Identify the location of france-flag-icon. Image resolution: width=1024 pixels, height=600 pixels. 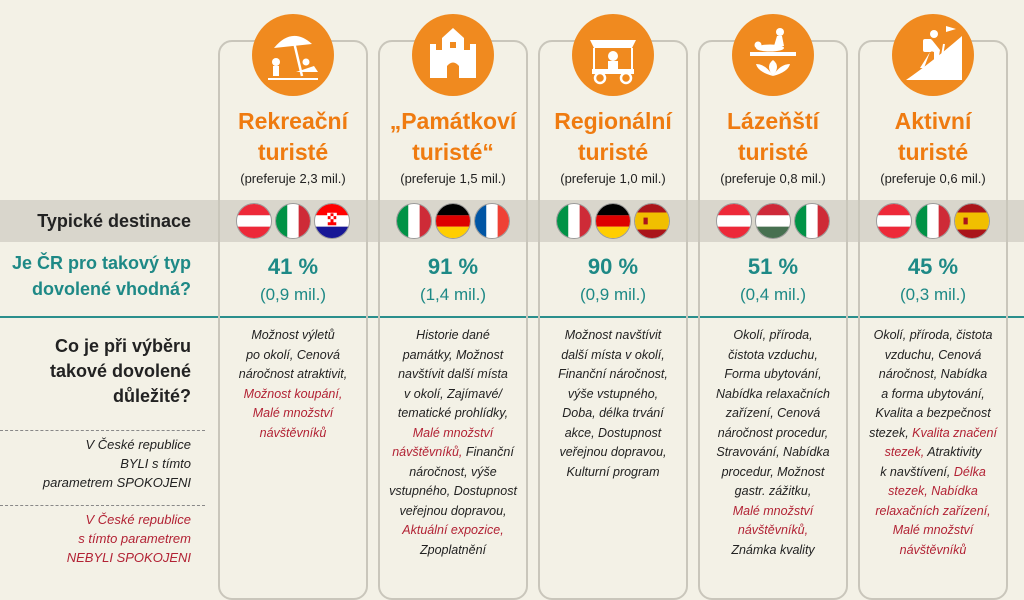
(492, 221).